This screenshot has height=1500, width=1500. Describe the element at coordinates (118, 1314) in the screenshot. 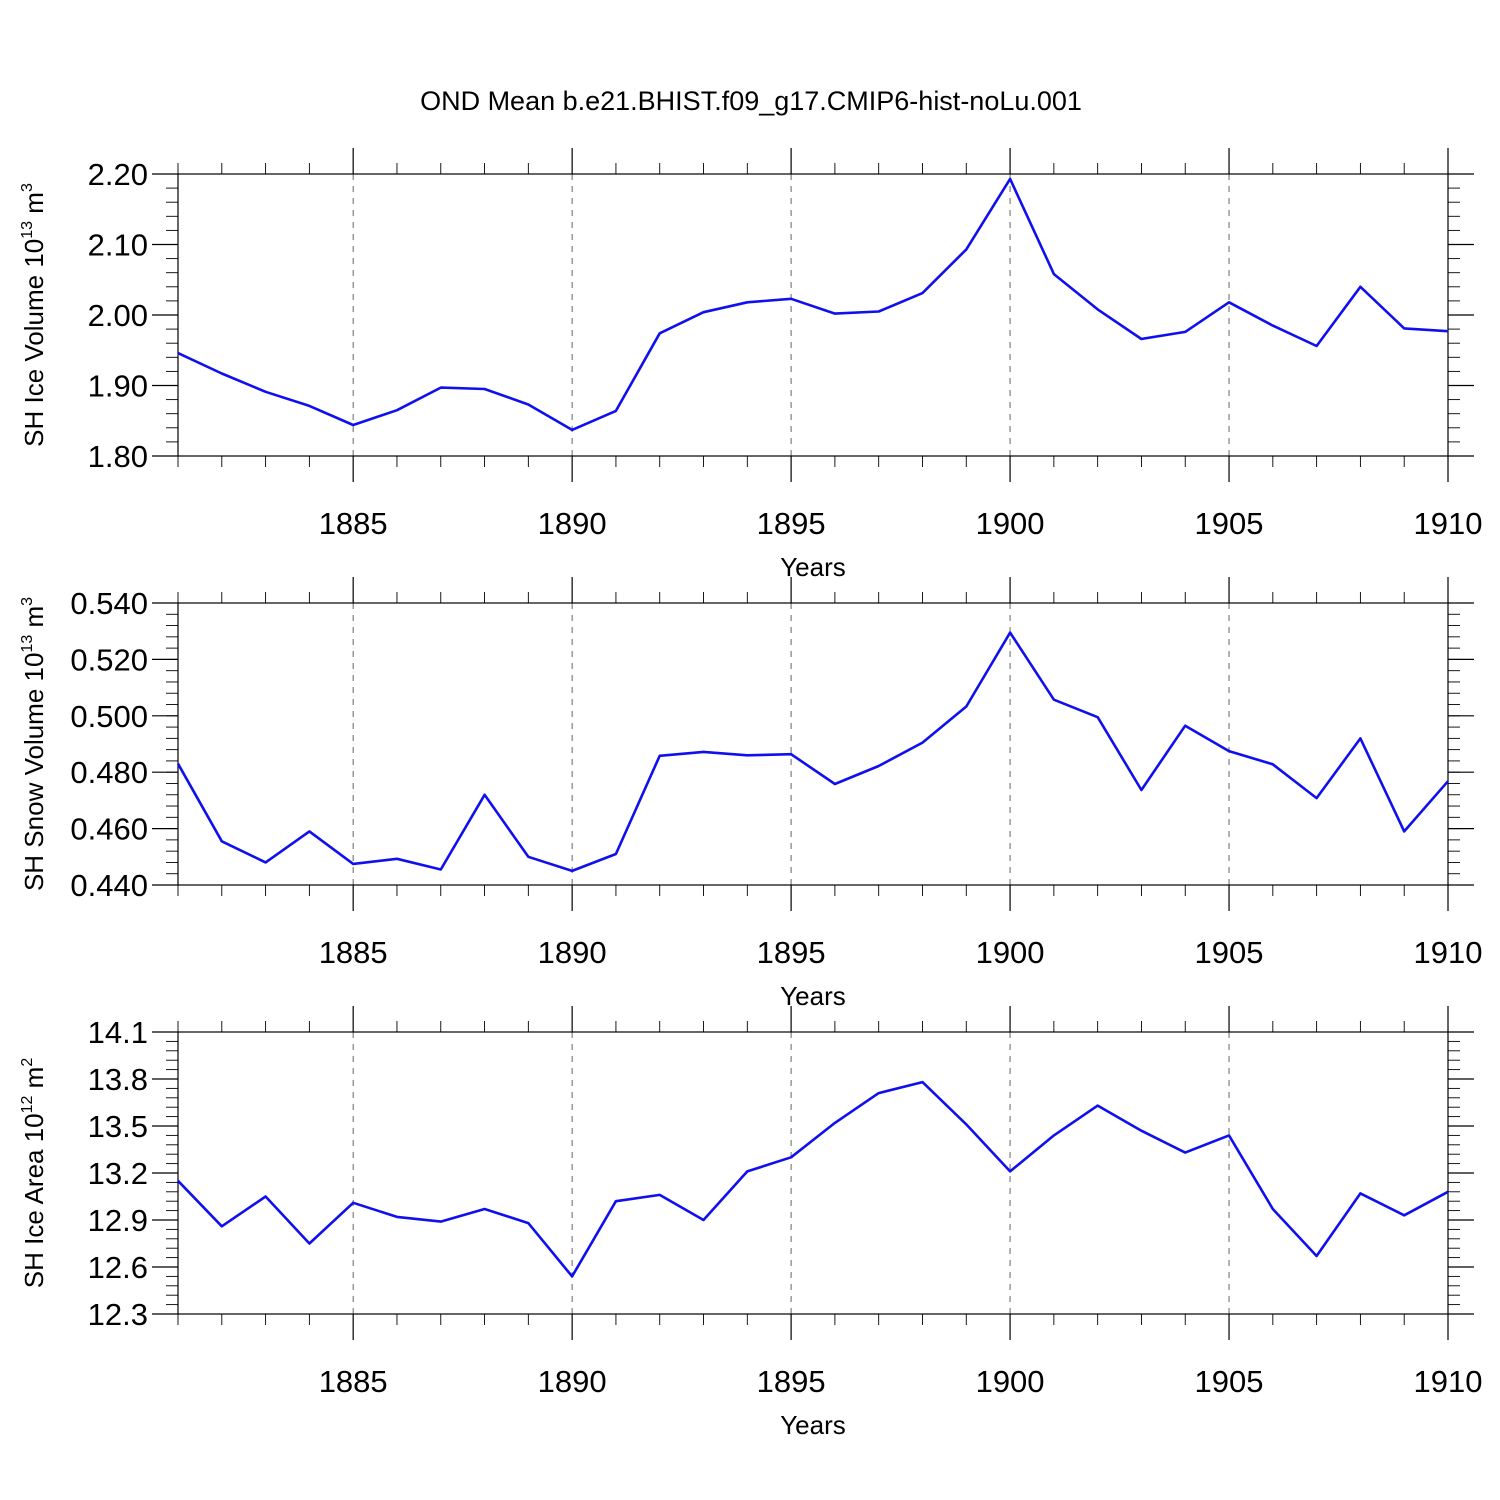

I see `y-tick-label: 12.3` at that location.